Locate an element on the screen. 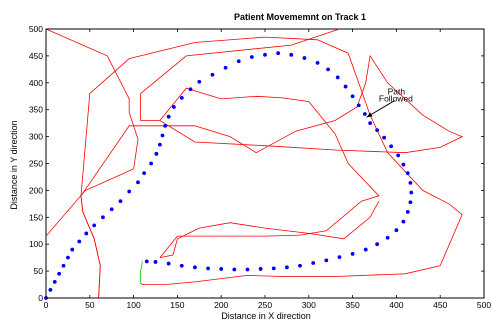 The width and height of the screenshot is (492, 323). y-tick-label: 350 is located at coordinates (36, 110).